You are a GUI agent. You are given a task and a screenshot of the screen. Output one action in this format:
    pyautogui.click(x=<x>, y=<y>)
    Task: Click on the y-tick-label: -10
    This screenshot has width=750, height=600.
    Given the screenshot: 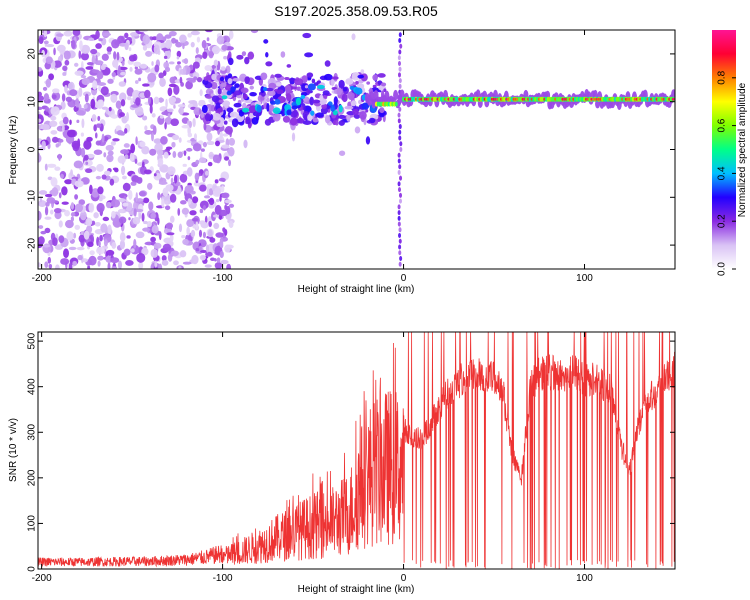 What is the action you would take?
    pyautogui.click(x=32, y=197)
    